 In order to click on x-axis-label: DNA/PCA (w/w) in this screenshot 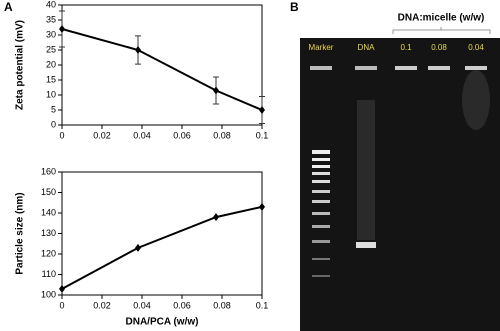, I will do `click(162, 322)`.